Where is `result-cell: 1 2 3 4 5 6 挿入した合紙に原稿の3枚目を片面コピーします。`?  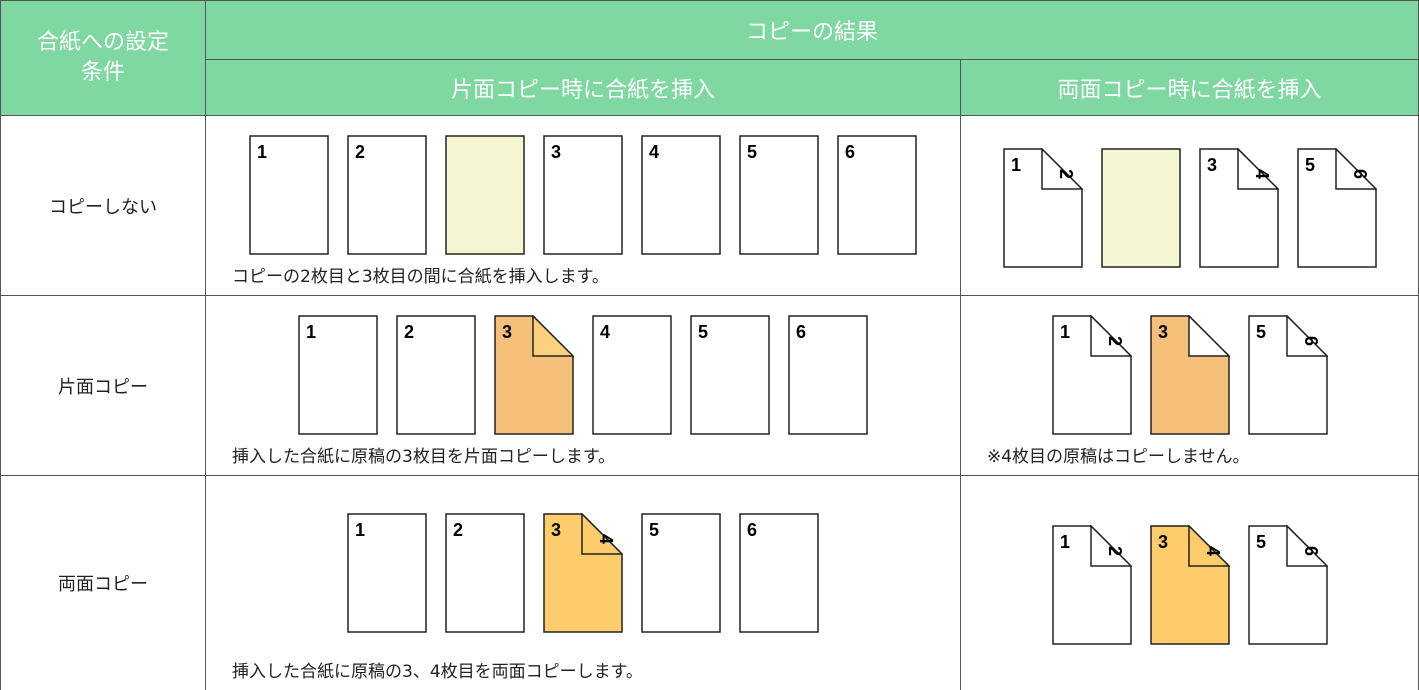
result-cell: 1 2 3 4 5 6 挿入した合紙に原稿の3枚目を片面コピーします。 is located at coordinates (583, 385).